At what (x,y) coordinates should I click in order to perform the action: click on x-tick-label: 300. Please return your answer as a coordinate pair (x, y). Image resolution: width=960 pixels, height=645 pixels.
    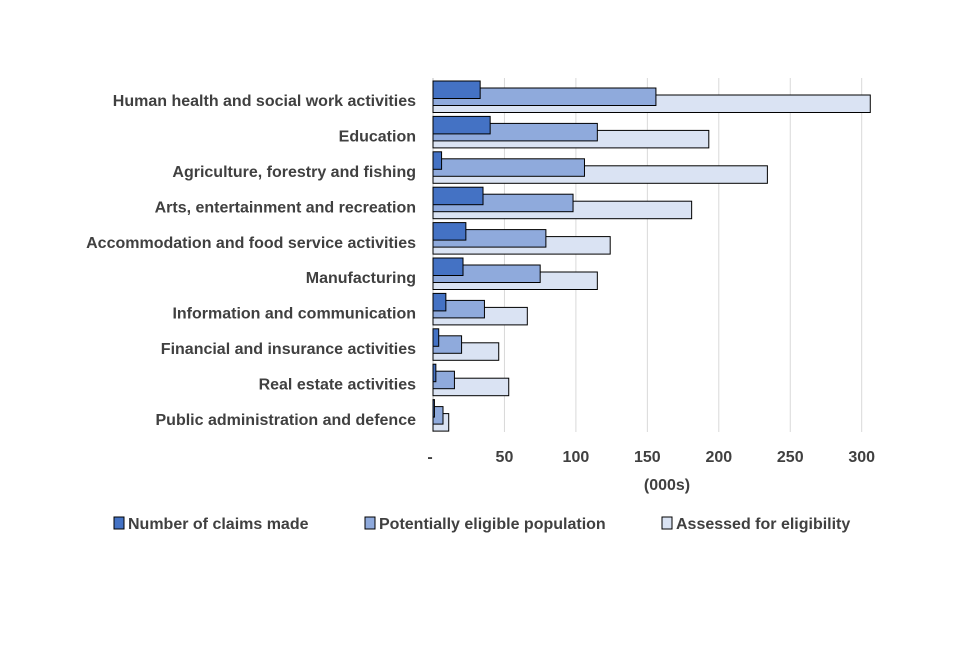
    Looking at the image, I should click on (861, 457).